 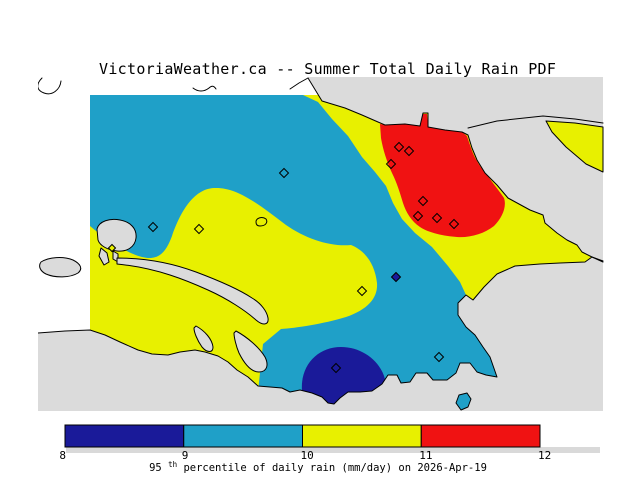 I want to click on coastline-fragment-hook, so click(x=50, y=86).